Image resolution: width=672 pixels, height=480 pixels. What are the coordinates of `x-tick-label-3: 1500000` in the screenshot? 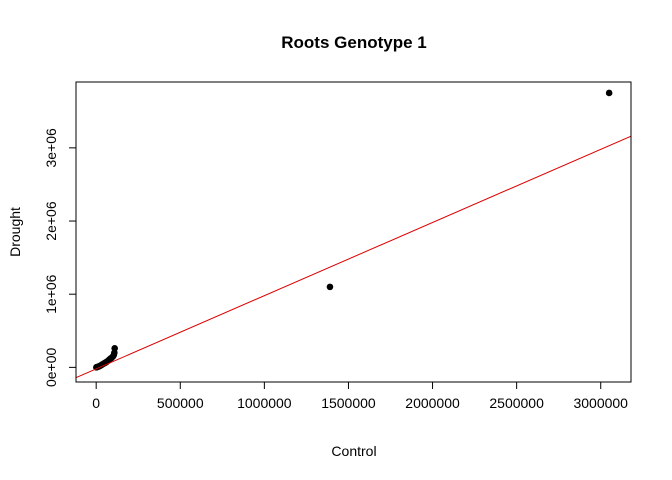 It's located at (348, 403).